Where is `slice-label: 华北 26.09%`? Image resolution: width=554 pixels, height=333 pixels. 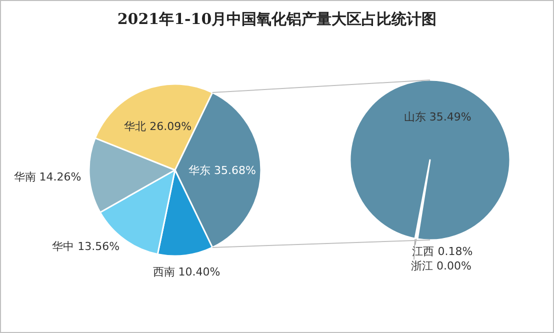
slice-label: 华北 26.09% is located at coordinates (158, 126).